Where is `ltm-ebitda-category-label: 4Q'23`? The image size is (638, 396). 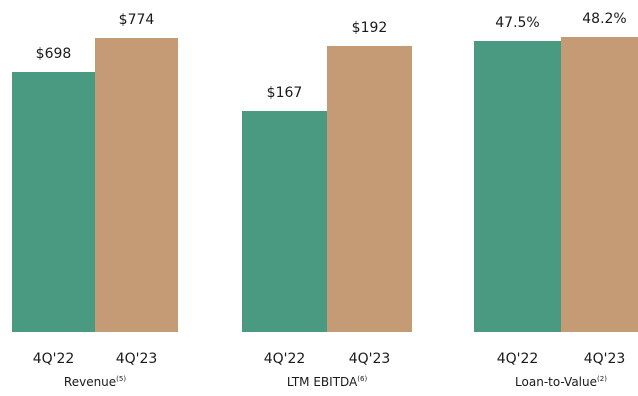 ltm-ebitda-category-label: 4Q'23 is located at coordinates (370, 359).